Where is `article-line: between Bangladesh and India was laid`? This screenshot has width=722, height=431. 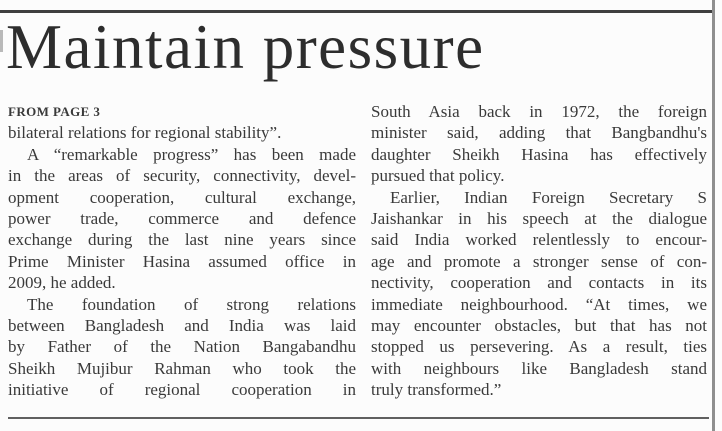
article-line: between Bangladesh and India was laid is located at coordinates (182, 325).